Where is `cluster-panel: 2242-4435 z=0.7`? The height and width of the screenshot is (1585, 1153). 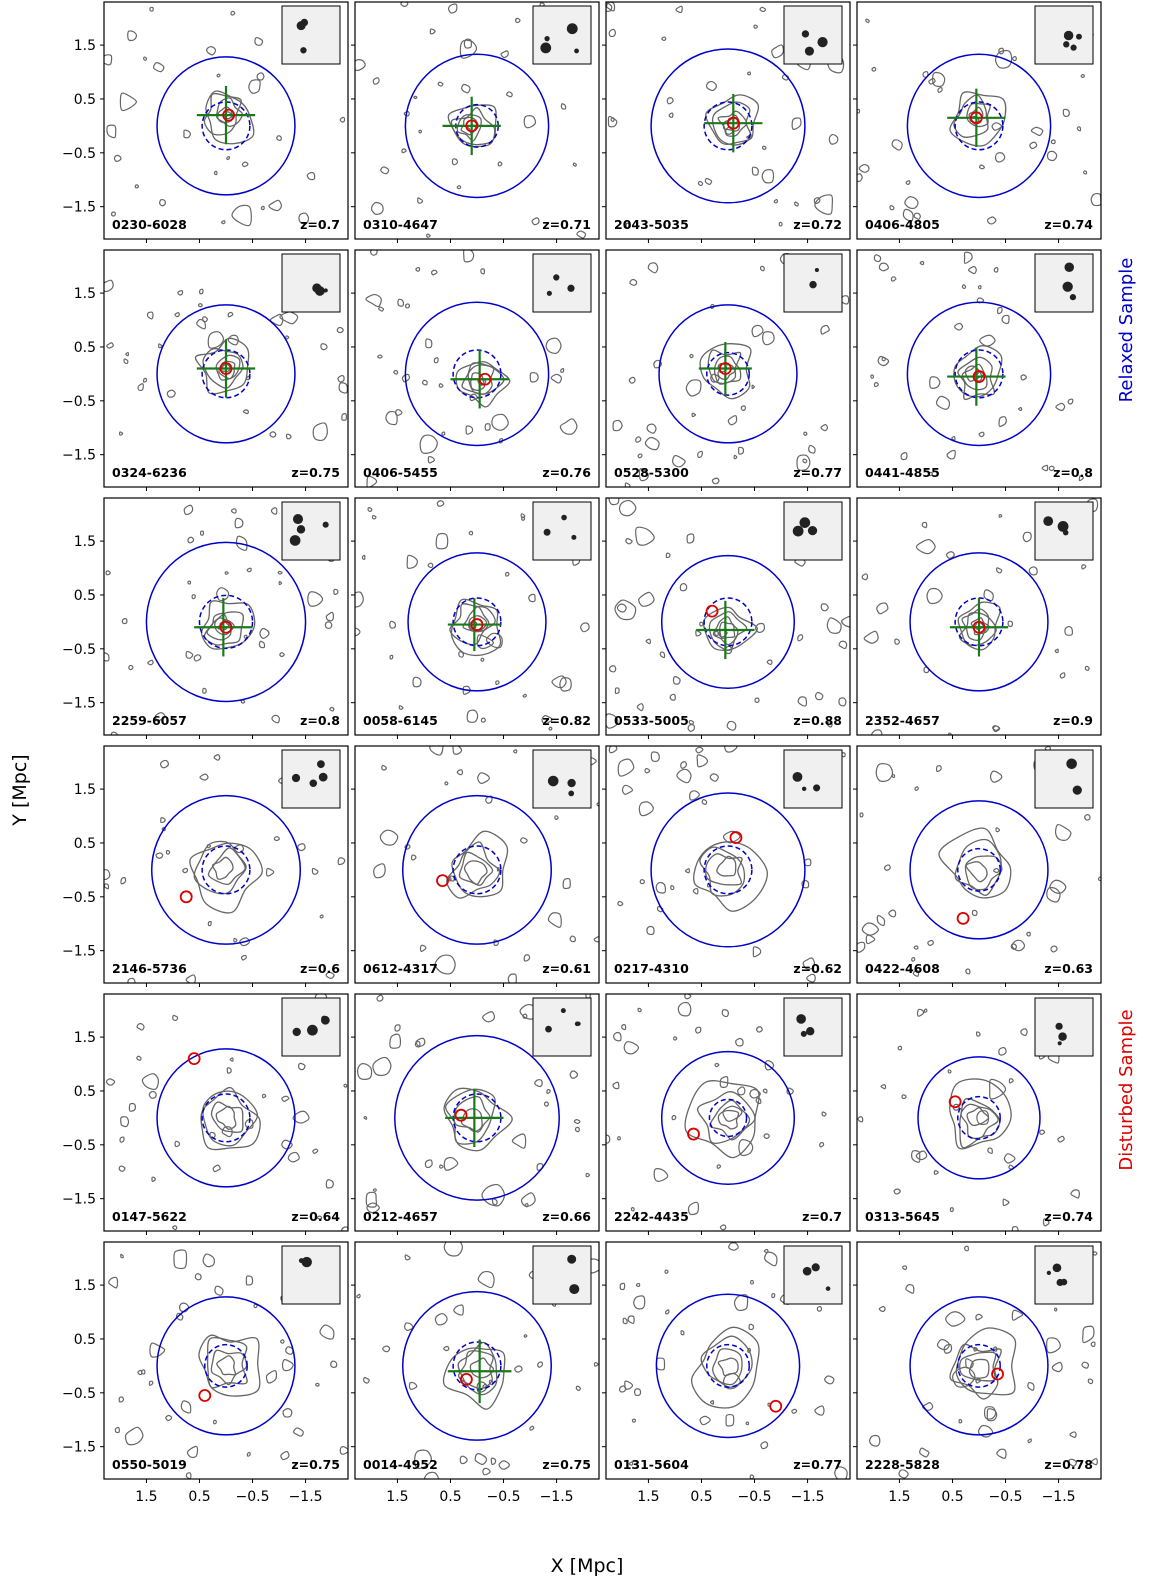 cluster-panel: 2242-4435 z=0.7 is located at coordinates (726, 1114).